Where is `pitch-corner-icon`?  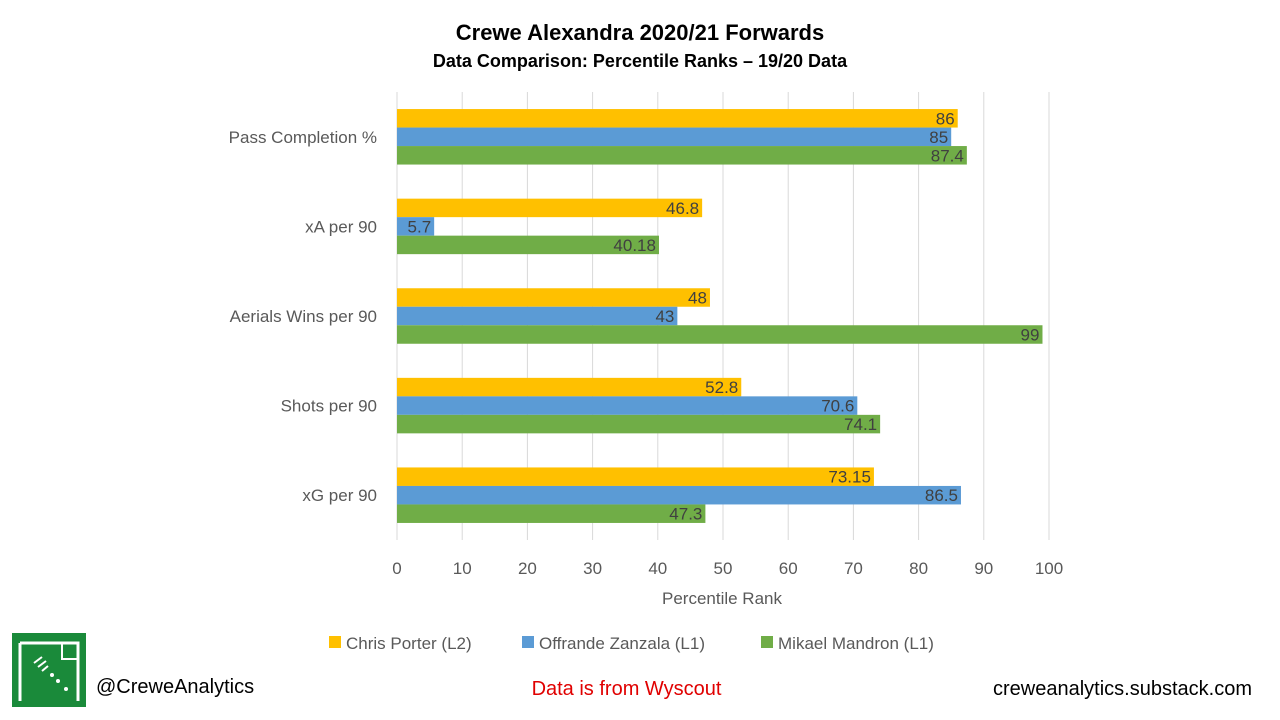
pitch-corner-icon is located at coordinates (49, 670).